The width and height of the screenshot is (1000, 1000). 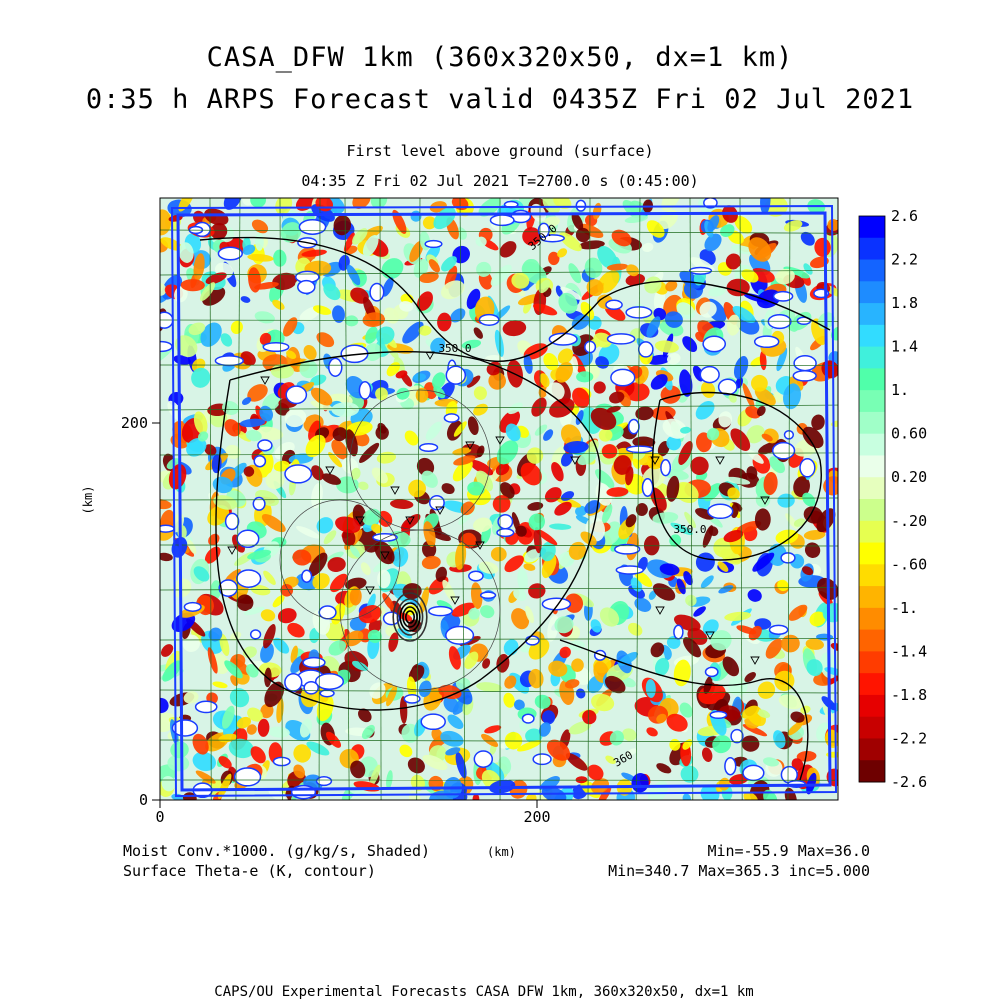 What do you see at coordinates (684, 710) in the screenshot?
I see `theta-e-contour` at bounding box center [684, 710].